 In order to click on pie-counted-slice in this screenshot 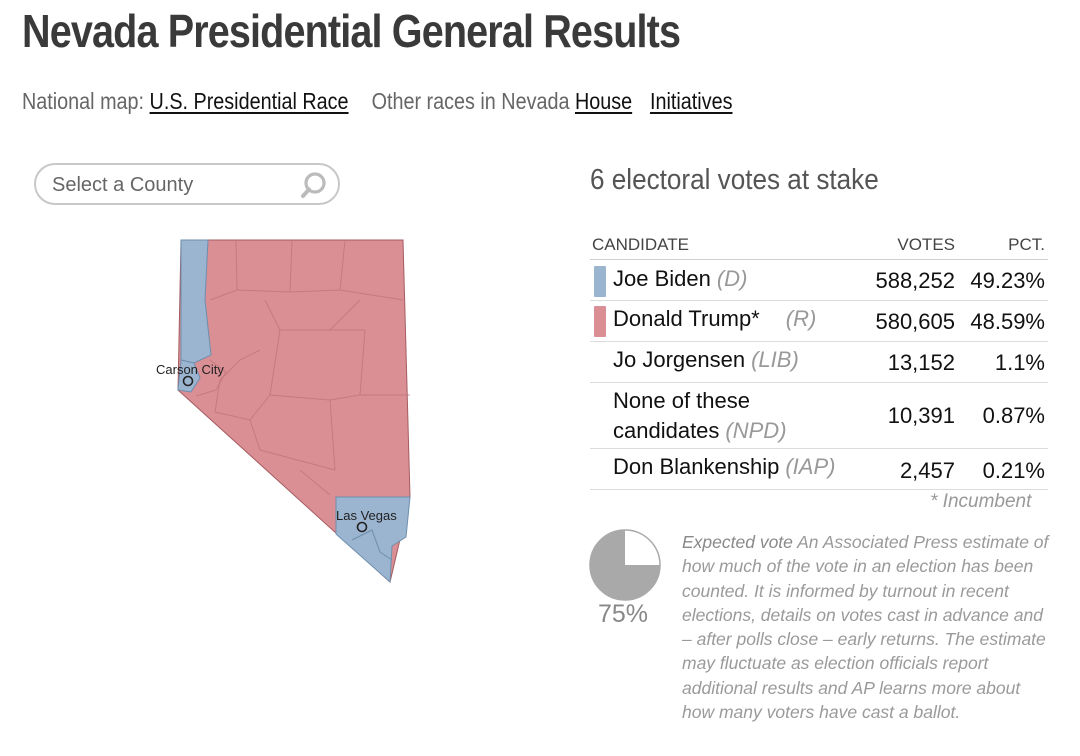, I will do `click(625, 565)`.